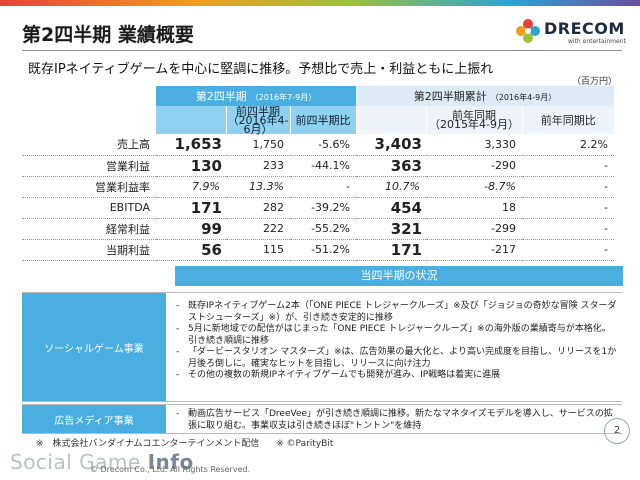 The height and width of the screenshot is (480, 640). I want to click on table-row: 経常利益 99 222 -55.2% 321 -299 -, so click(318, 229).